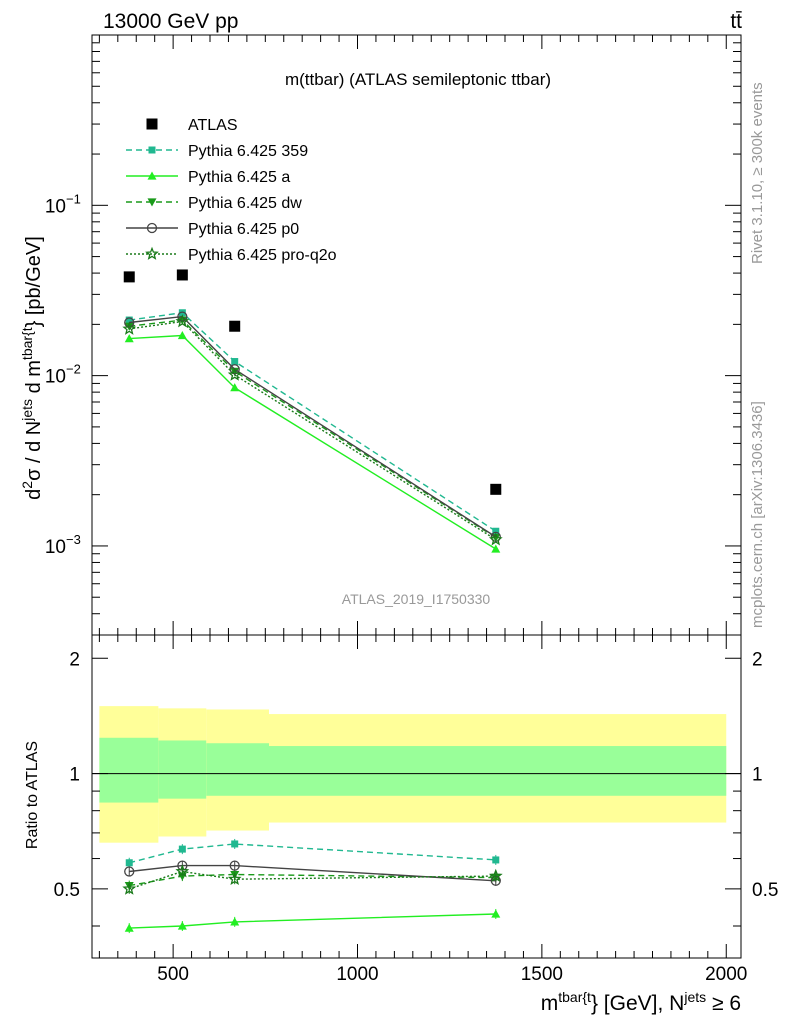 The width and height of the screenshot is (786, 1029). I want to click on ylabel-sup: tbar{t, so click(27, 343).